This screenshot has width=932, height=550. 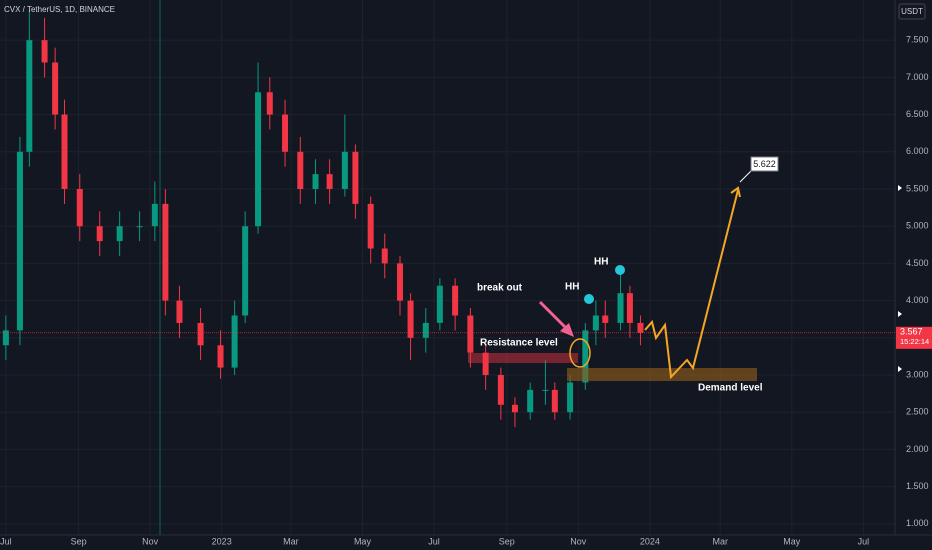 I want to click on y-tick-label: 3.000, so click(x=917, y=374).